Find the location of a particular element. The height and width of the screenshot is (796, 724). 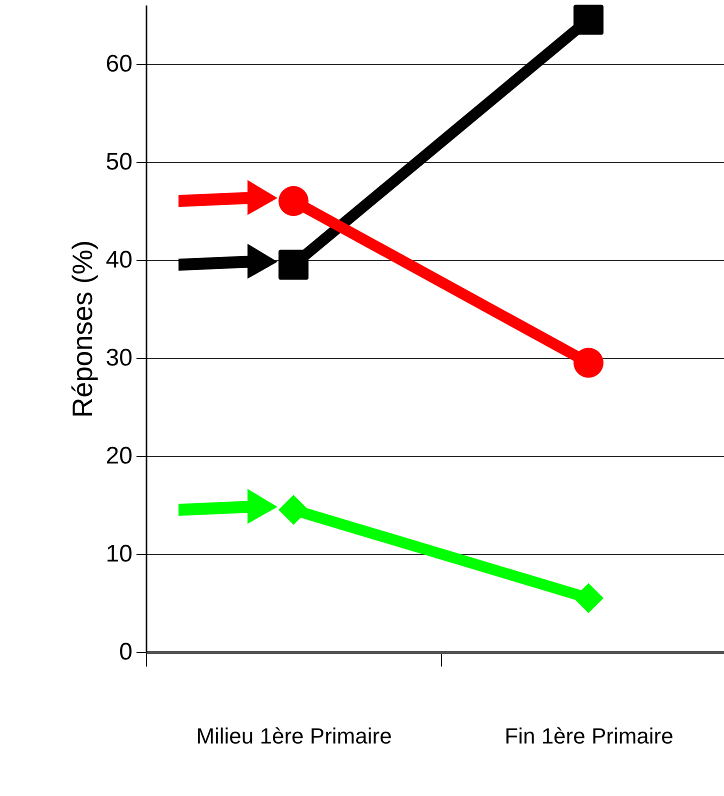

y-tick-label: 50 is located at coordinates (119, 162).